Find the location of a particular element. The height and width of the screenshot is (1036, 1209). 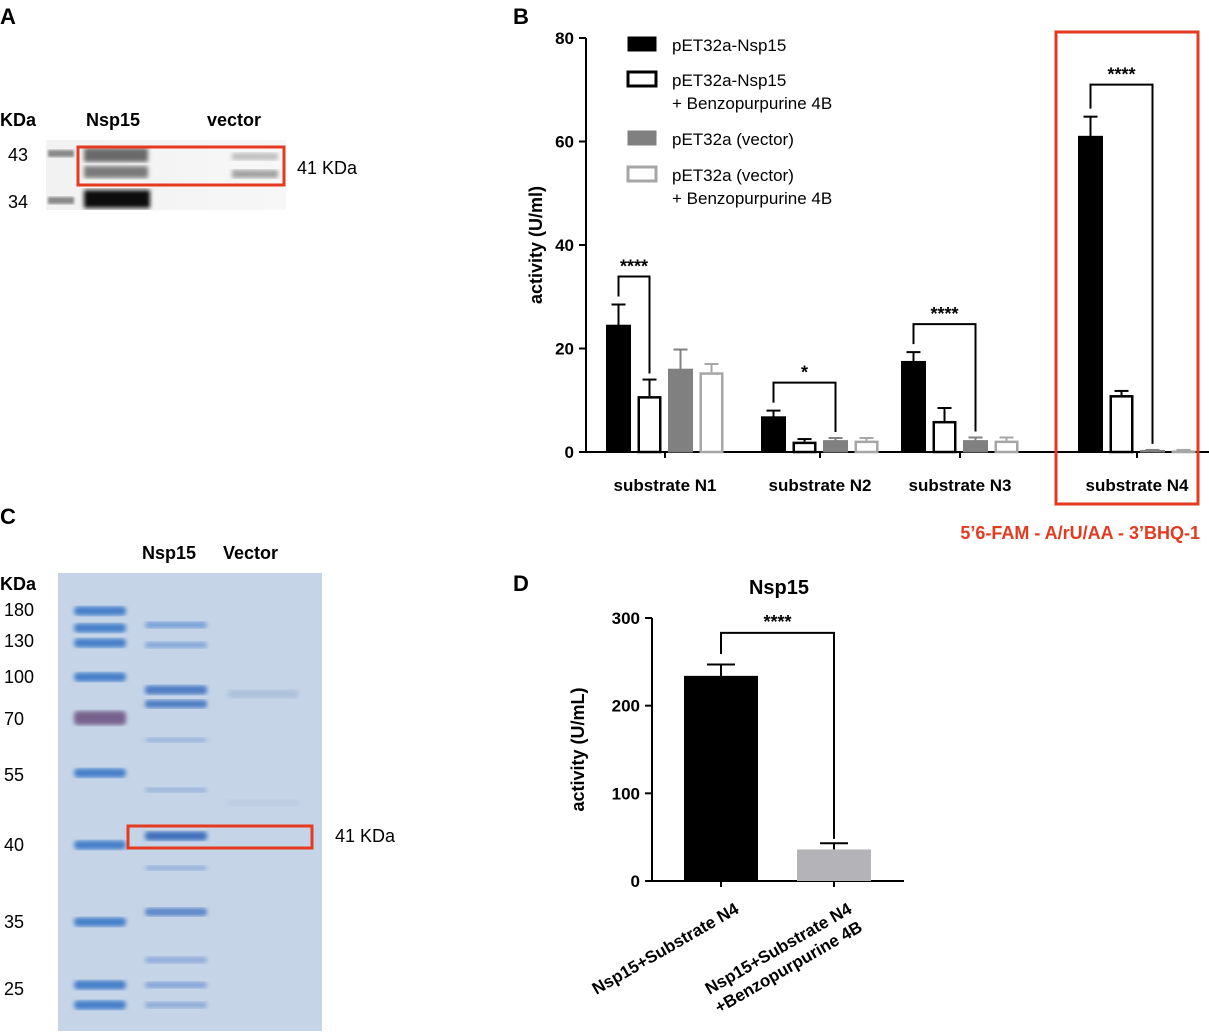

panel-a-marker-43: 43 is located at coordinates (18, 155).